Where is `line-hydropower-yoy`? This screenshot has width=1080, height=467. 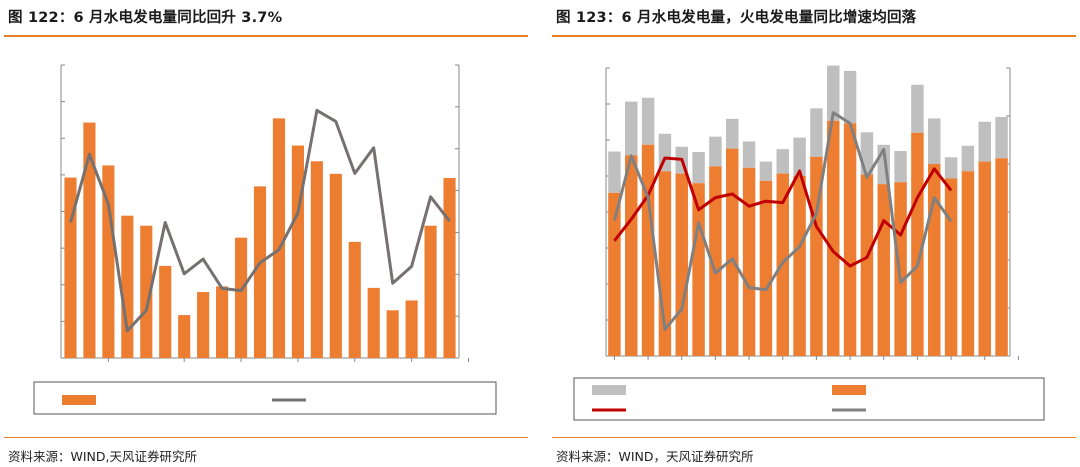
line-hydropower-yoy is located at coordinates (782, 221).